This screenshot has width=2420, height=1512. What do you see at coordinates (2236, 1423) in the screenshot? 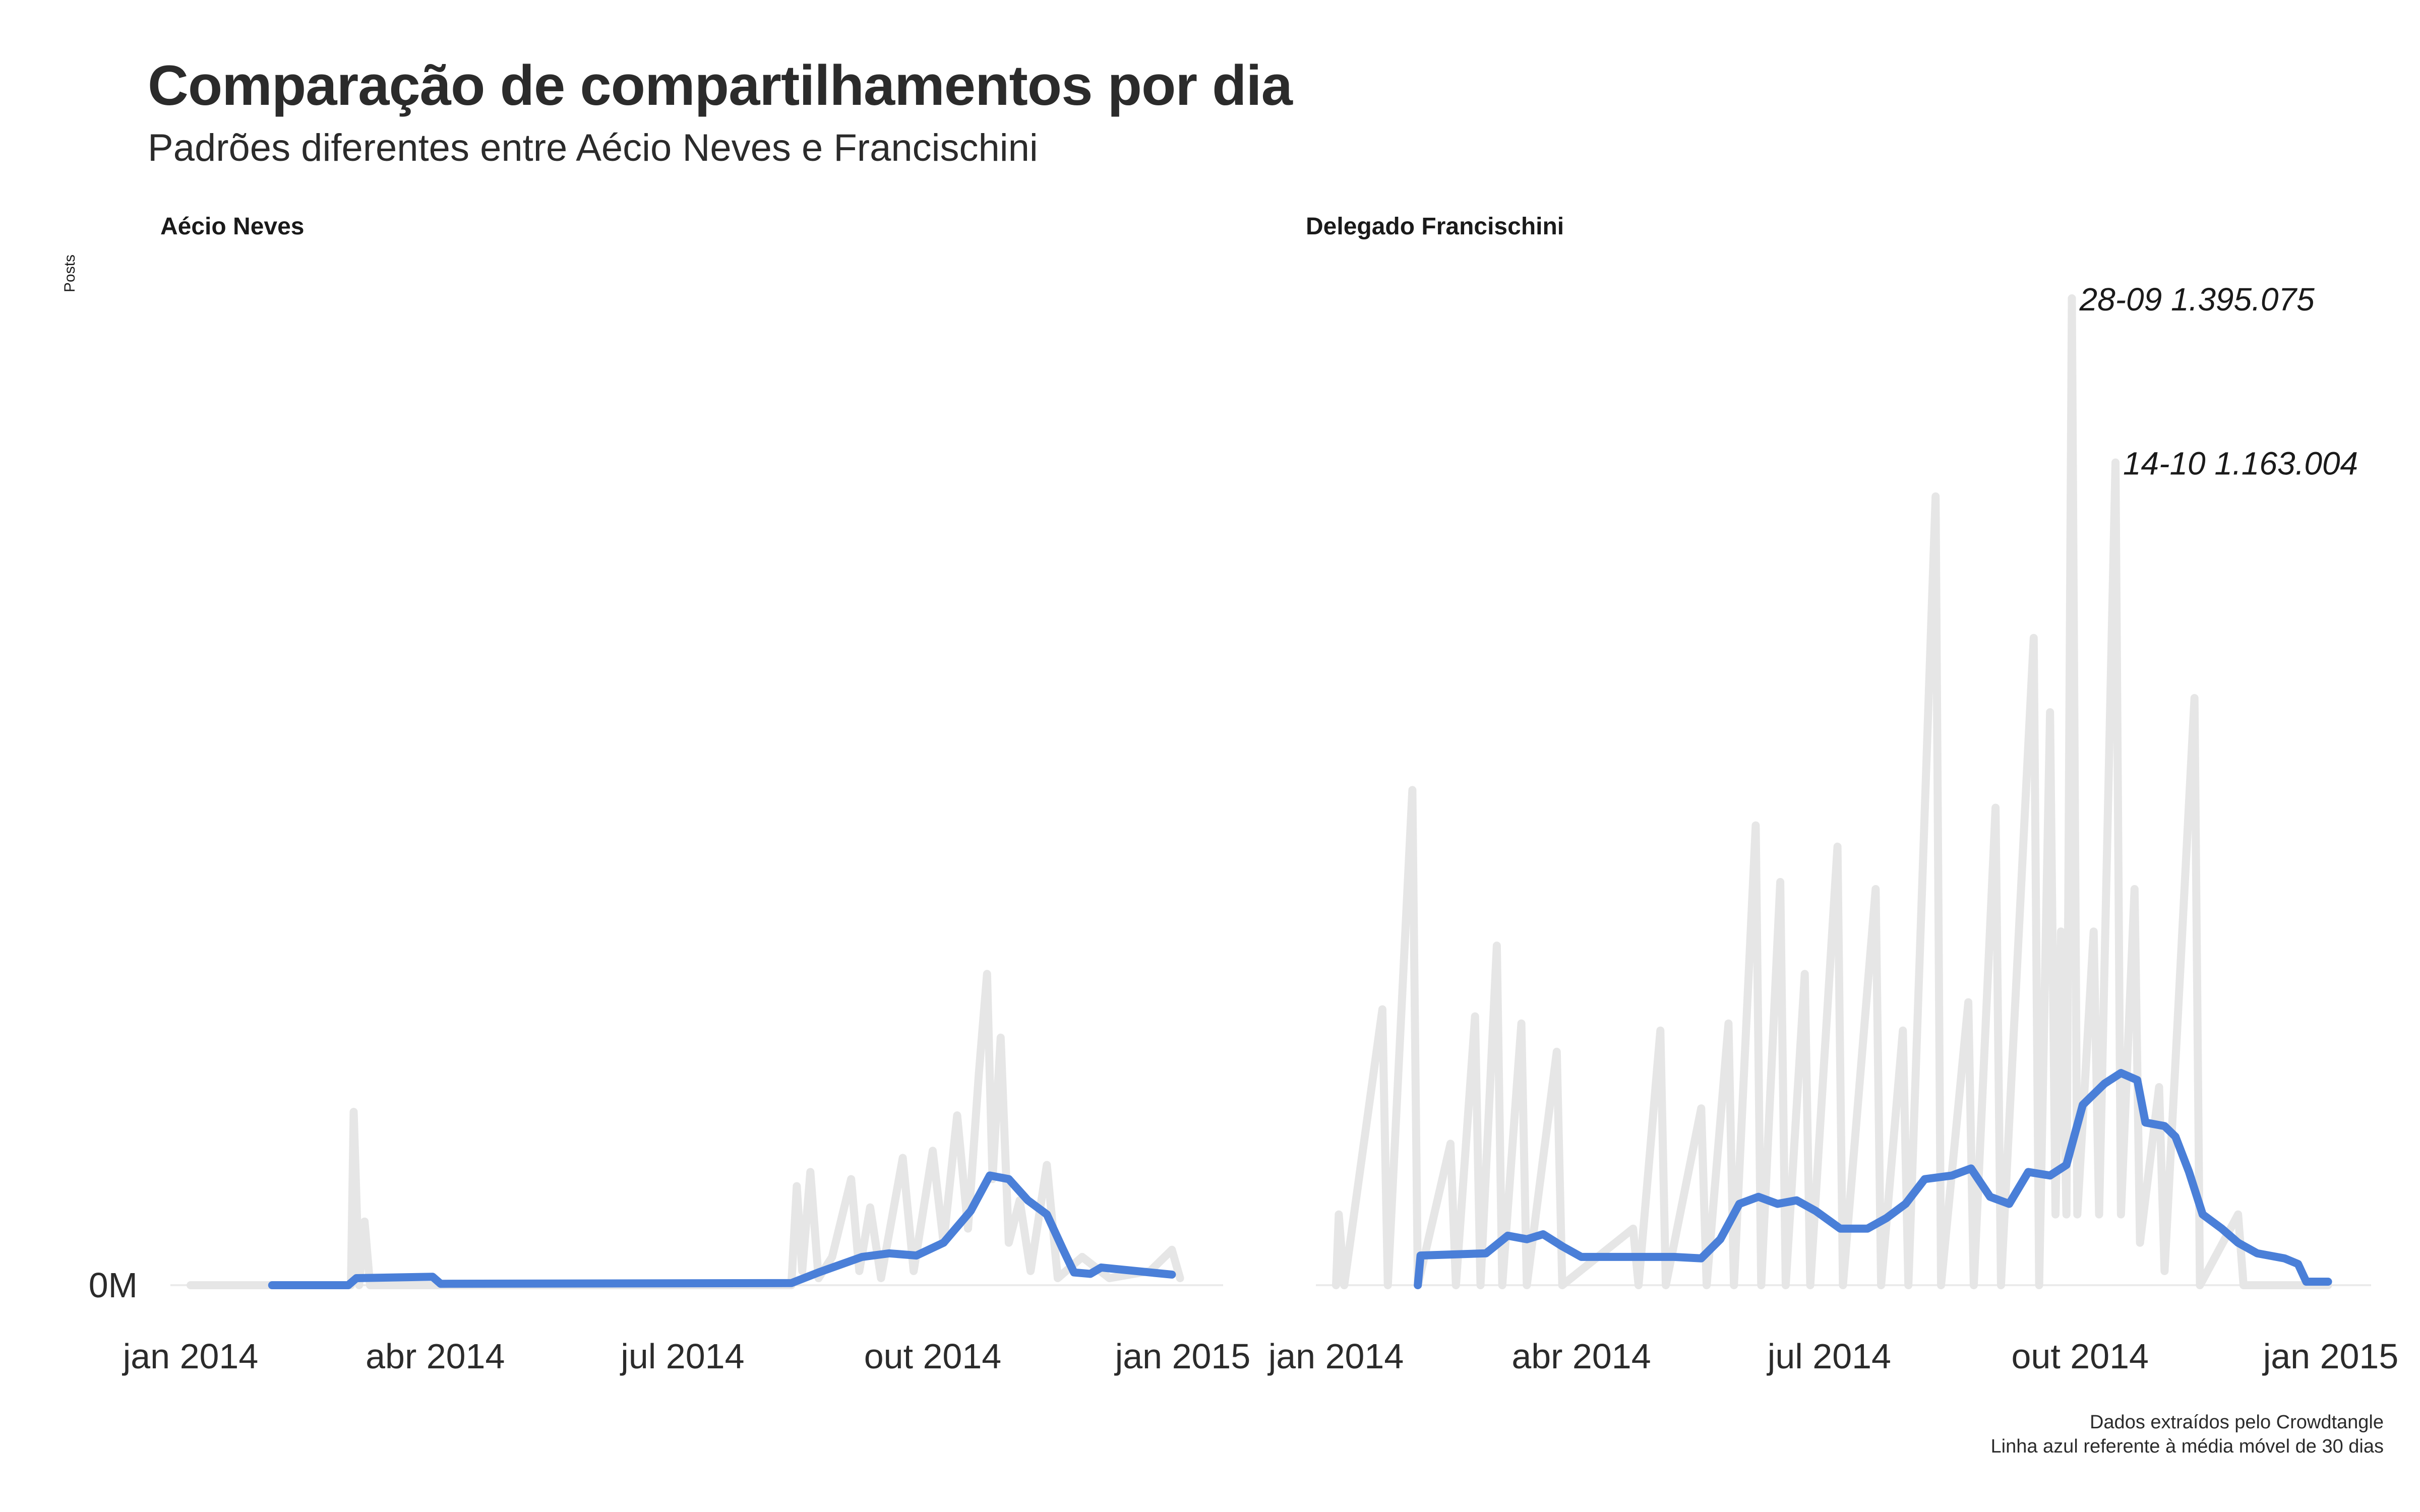
I see `caption-line-source: Dados extraídos pelo Crowdtangle` at bounding box center [2236, 1423].